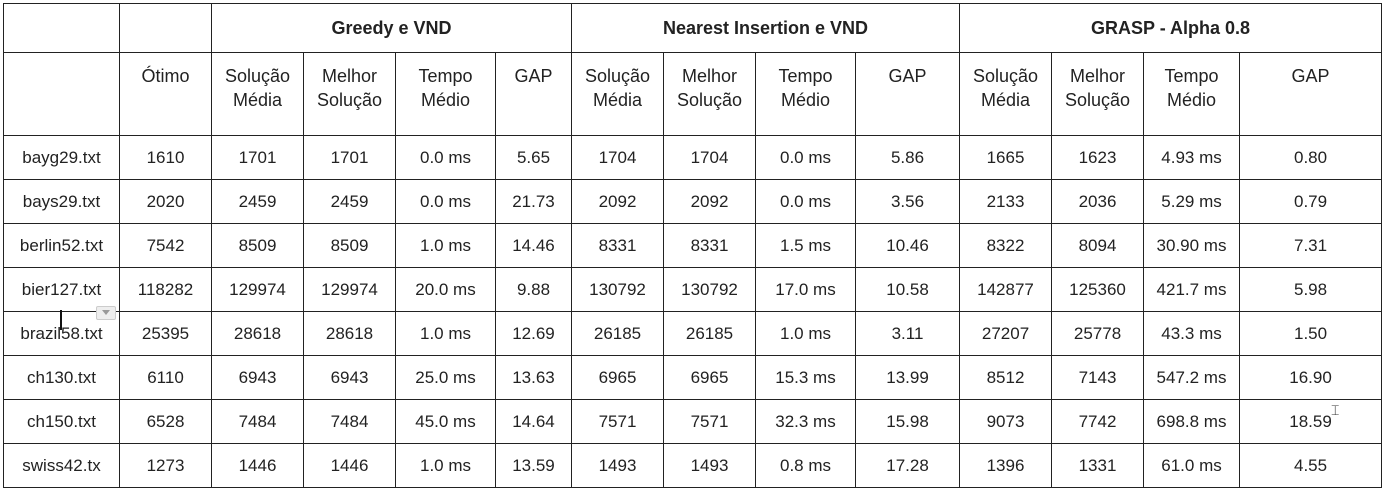  What do you see at coordinates (617, 377) in the screenshot?
I see `cell-g2-solucao-media: 6965` at bounding box center [617, 377].